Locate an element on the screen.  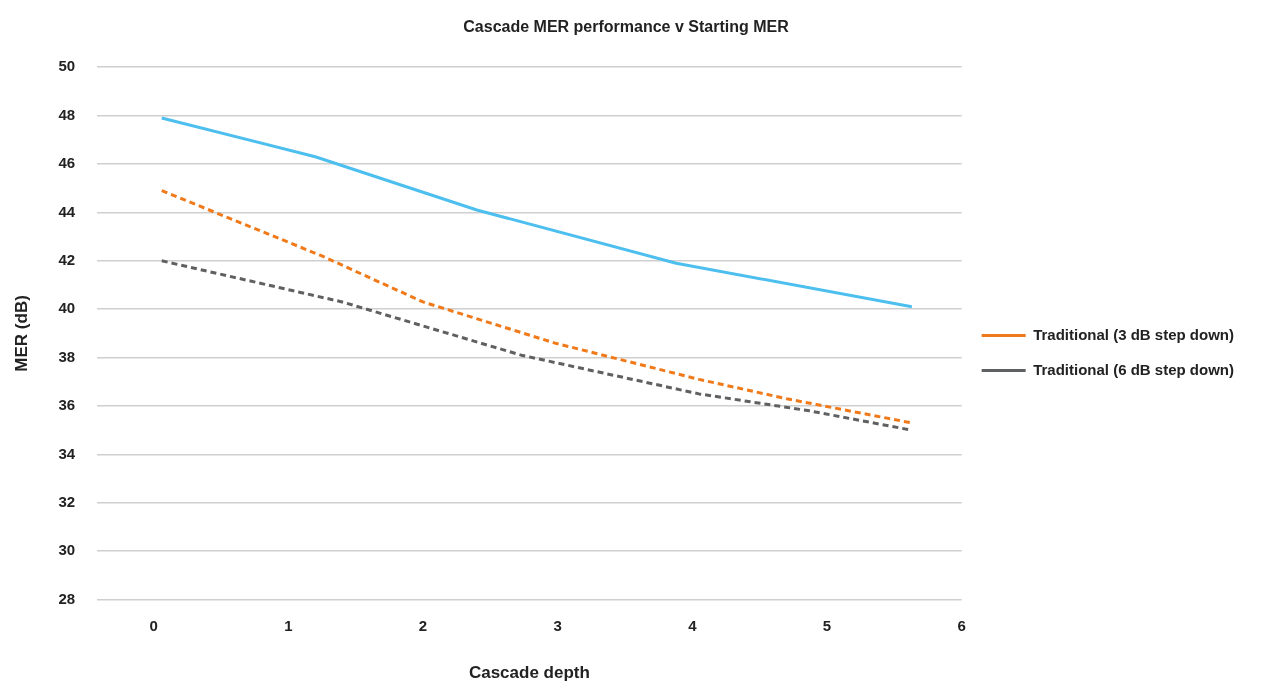
x-tick-label: 4 is located at coordinates (693, 625).